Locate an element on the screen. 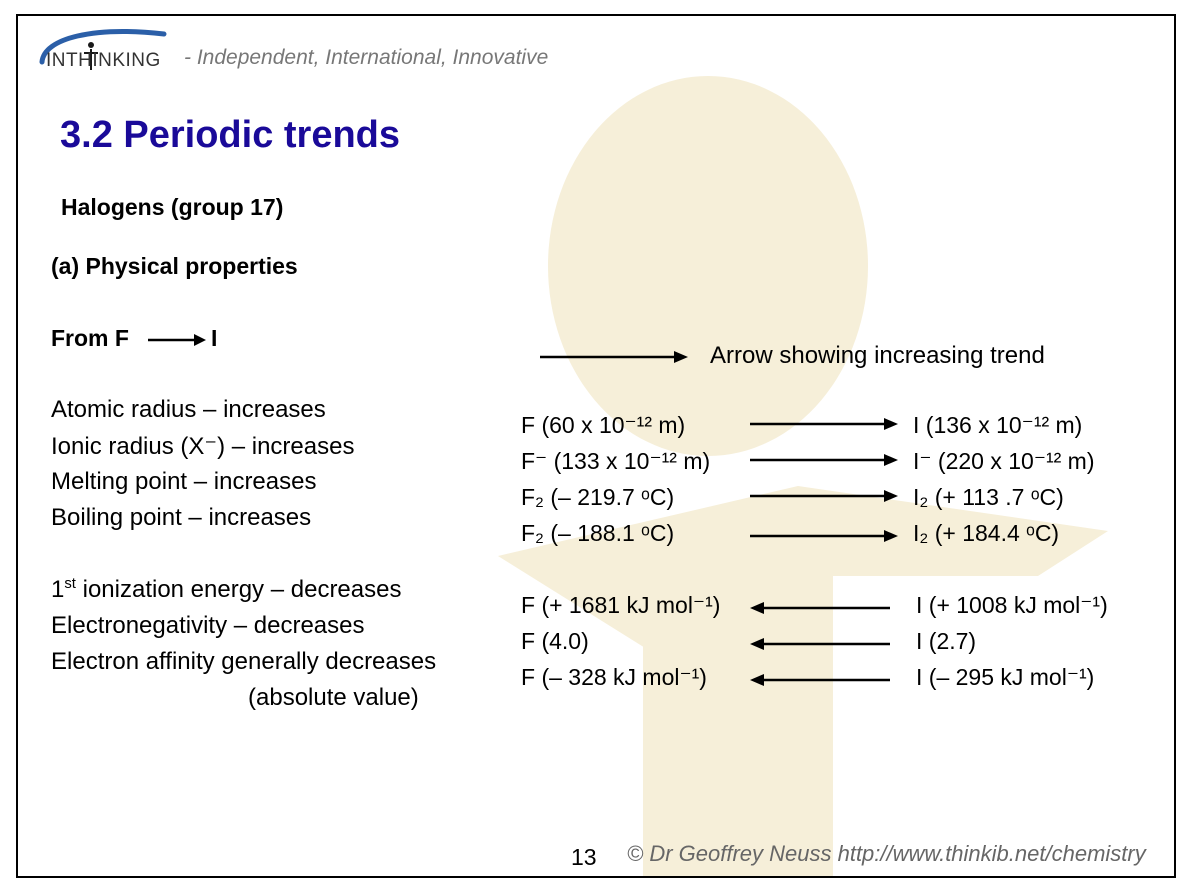 This screenshot has height=894, width=1194. property-electron-affinity: Electron affinity generally decreases is located at coordinates (244, 661).